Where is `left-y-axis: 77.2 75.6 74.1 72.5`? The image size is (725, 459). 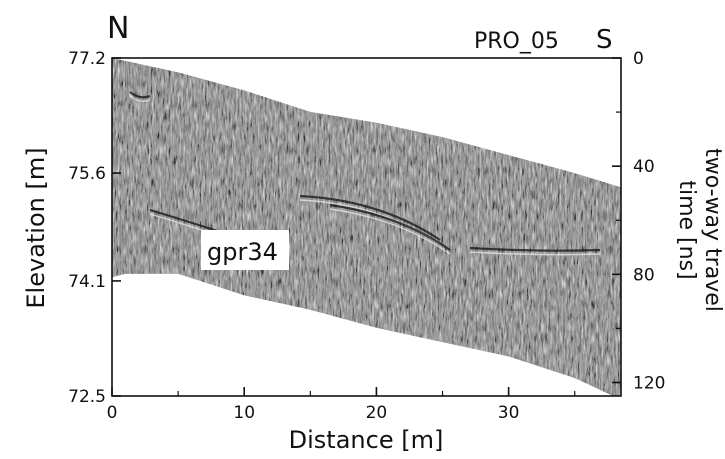
left-y-axis: 77.2 75.6 74.1 72.5 is located at coordinates (94, 228).